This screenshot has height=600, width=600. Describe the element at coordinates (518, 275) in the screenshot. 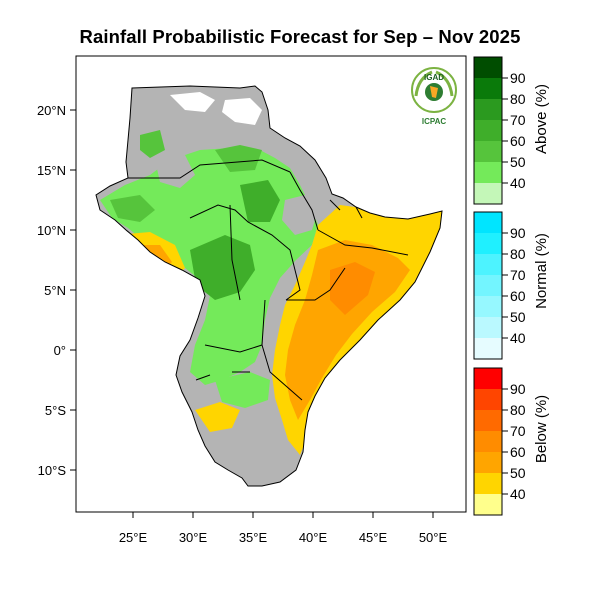

I see `colorbar-normal-label: 70` at that location.